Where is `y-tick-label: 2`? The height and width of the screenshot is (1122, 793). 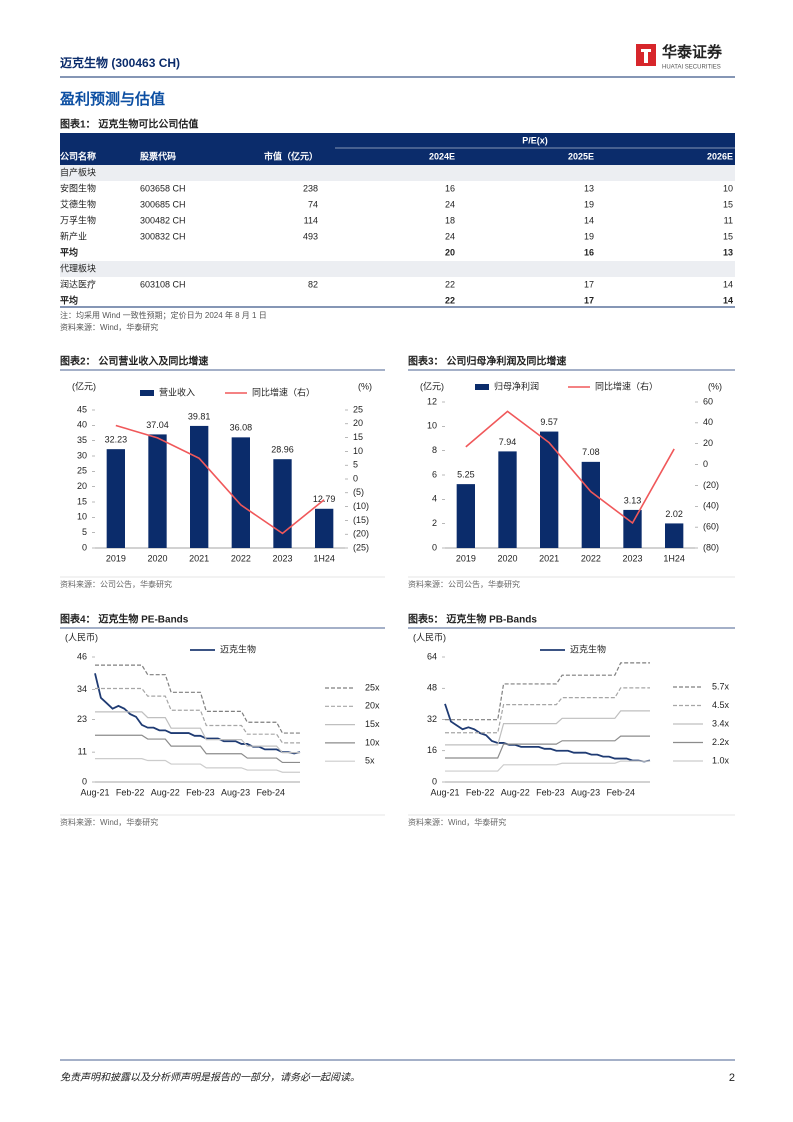 y-tick-label: 2 is located at coordinates (434, 523).